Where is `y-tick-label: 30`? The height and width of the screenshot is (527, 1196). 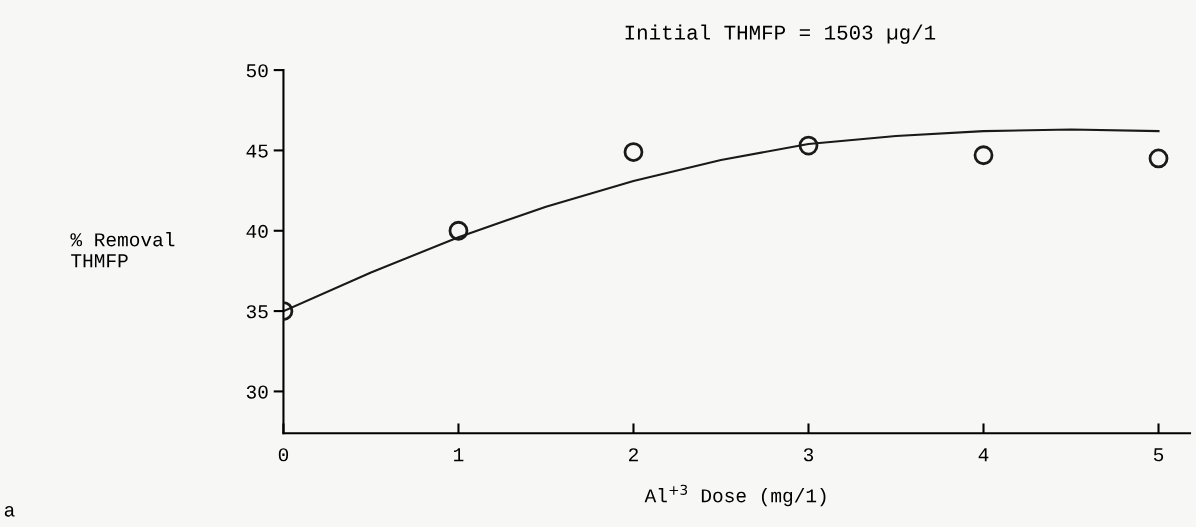 y-tick-label: 30 is located at coordinates (257, 392).